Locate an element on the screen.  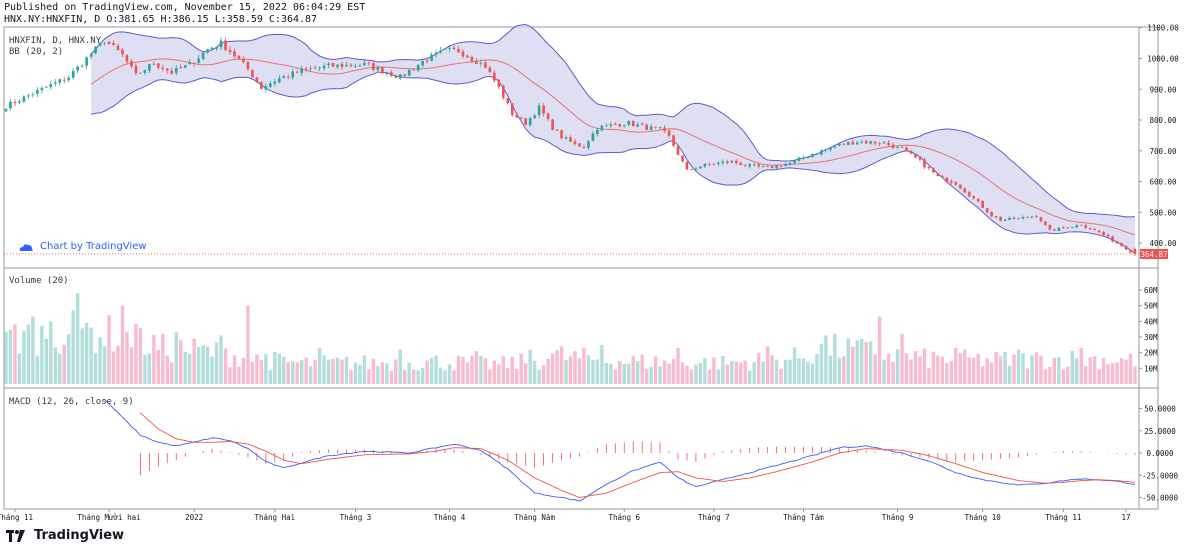
price-tick-label: 900.00 is located at coordinates (1163, 89).